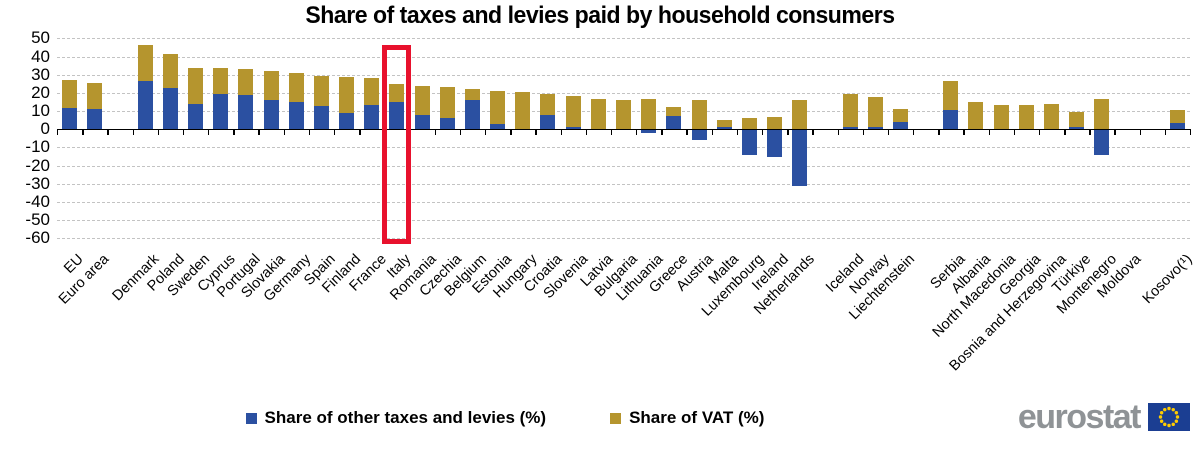 This screenshot has width=1200, height=451. I want to click on y-axis-label: 40, so click(40, 56).